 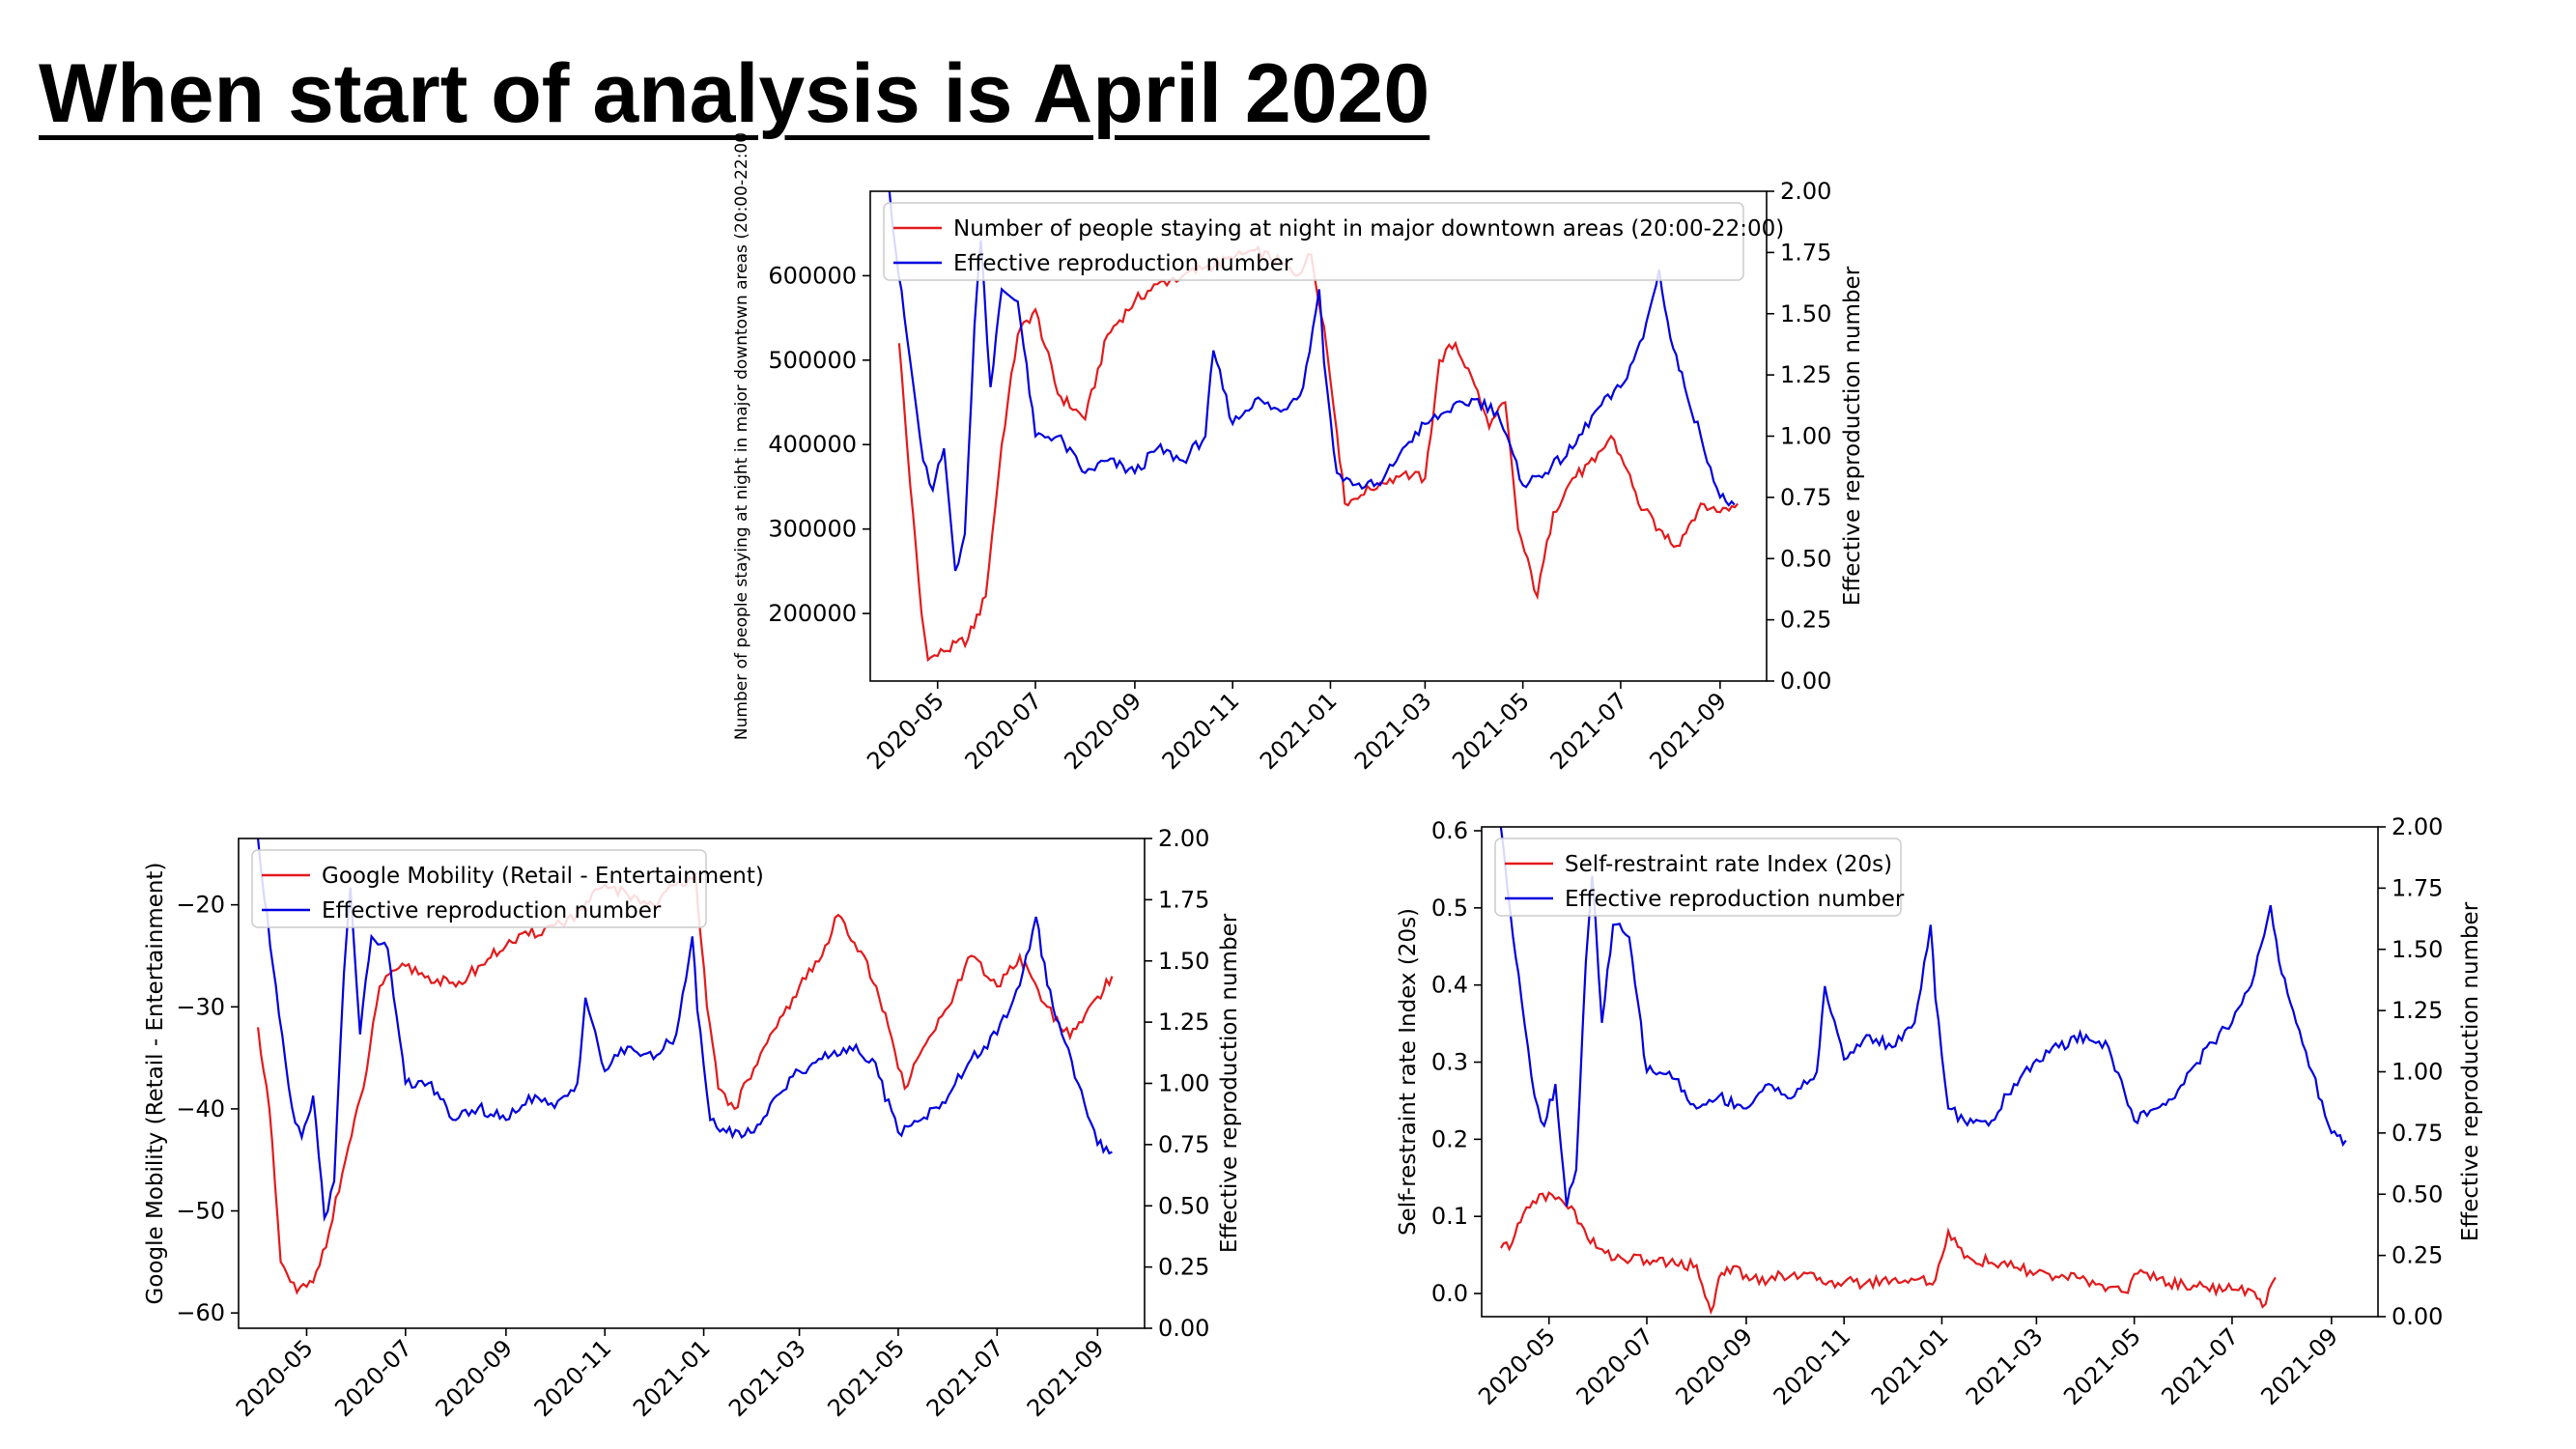 I want to click on left-tick-label: −40, so click(x=200, y=1108).